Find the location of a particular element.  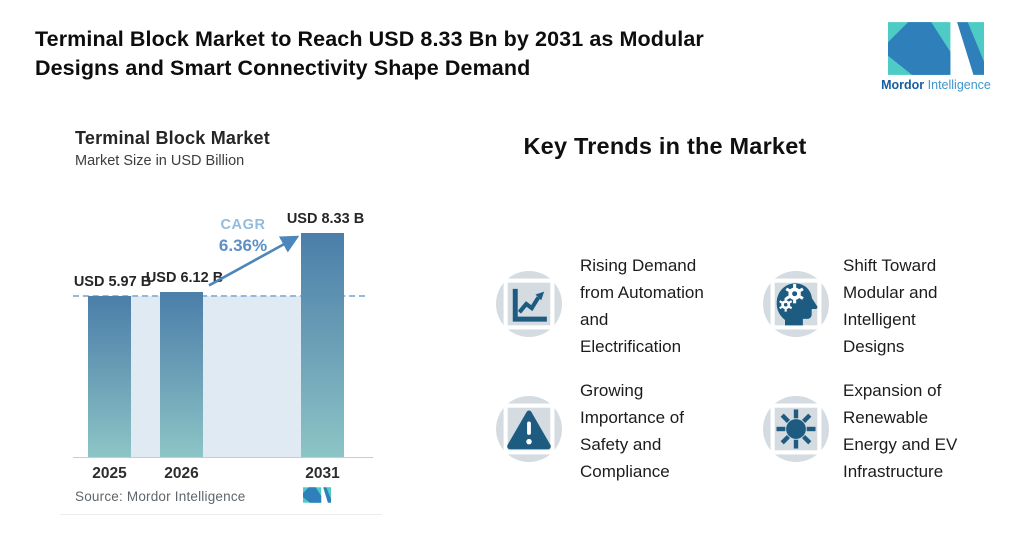

sun-icon is located at coordinates (796, 429).